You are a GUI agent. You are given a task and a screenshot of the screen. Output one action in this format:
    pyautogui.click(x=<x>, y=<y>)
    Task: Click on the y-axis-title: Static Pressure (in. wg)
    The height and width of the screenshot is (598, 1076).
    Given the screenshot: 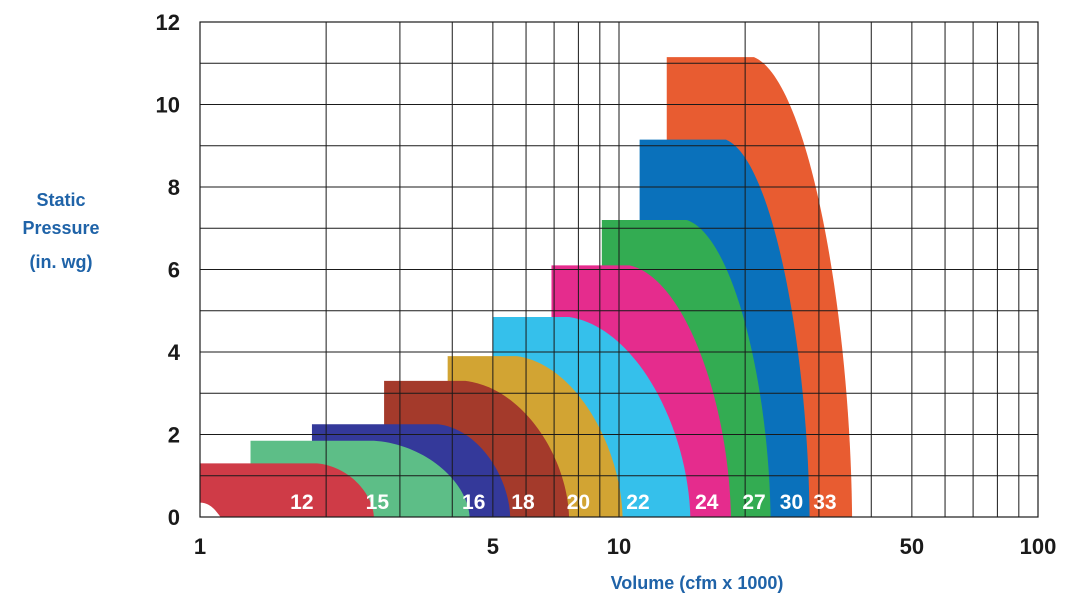 What is the action you would take?
    pyautogui.click(x=60, y=231)
    